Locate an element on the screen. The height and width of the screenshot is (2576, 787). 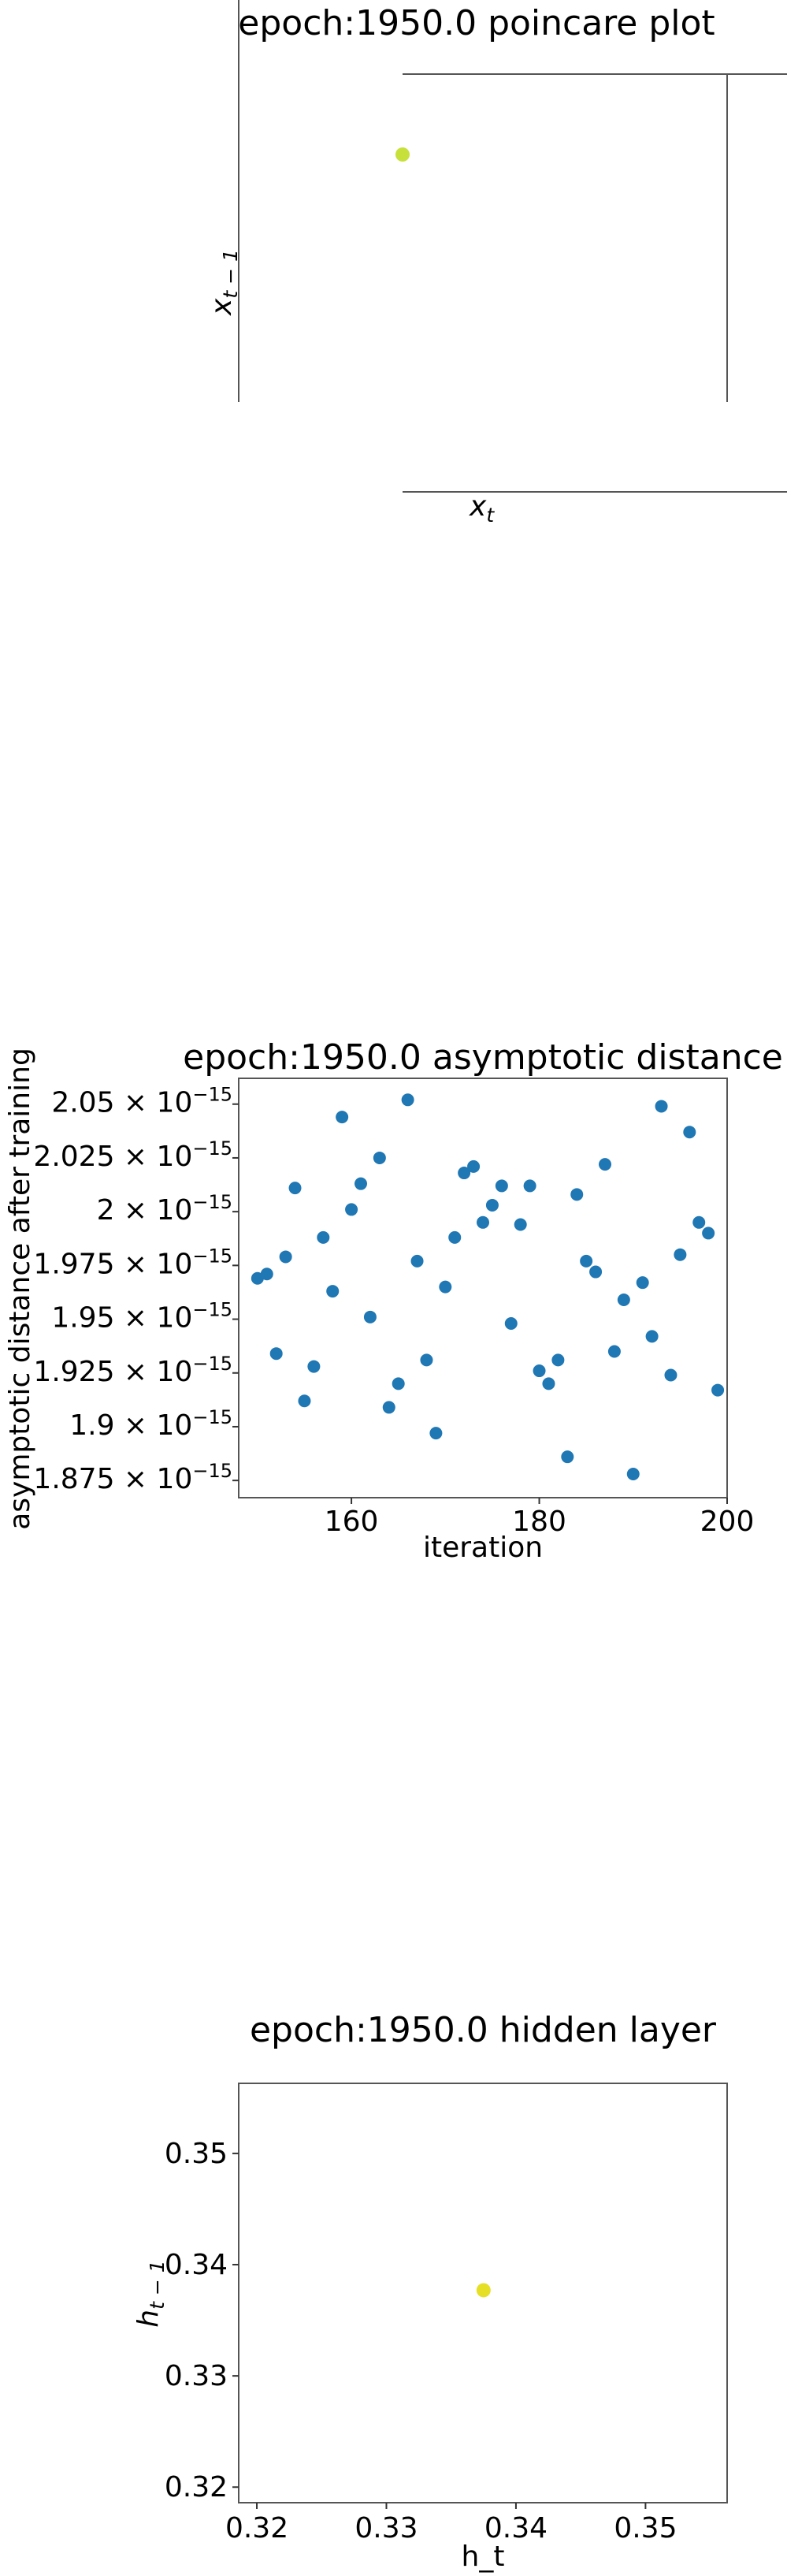
asymptotic-x-tick-label: 200 is located at coordinates (727, 1522).